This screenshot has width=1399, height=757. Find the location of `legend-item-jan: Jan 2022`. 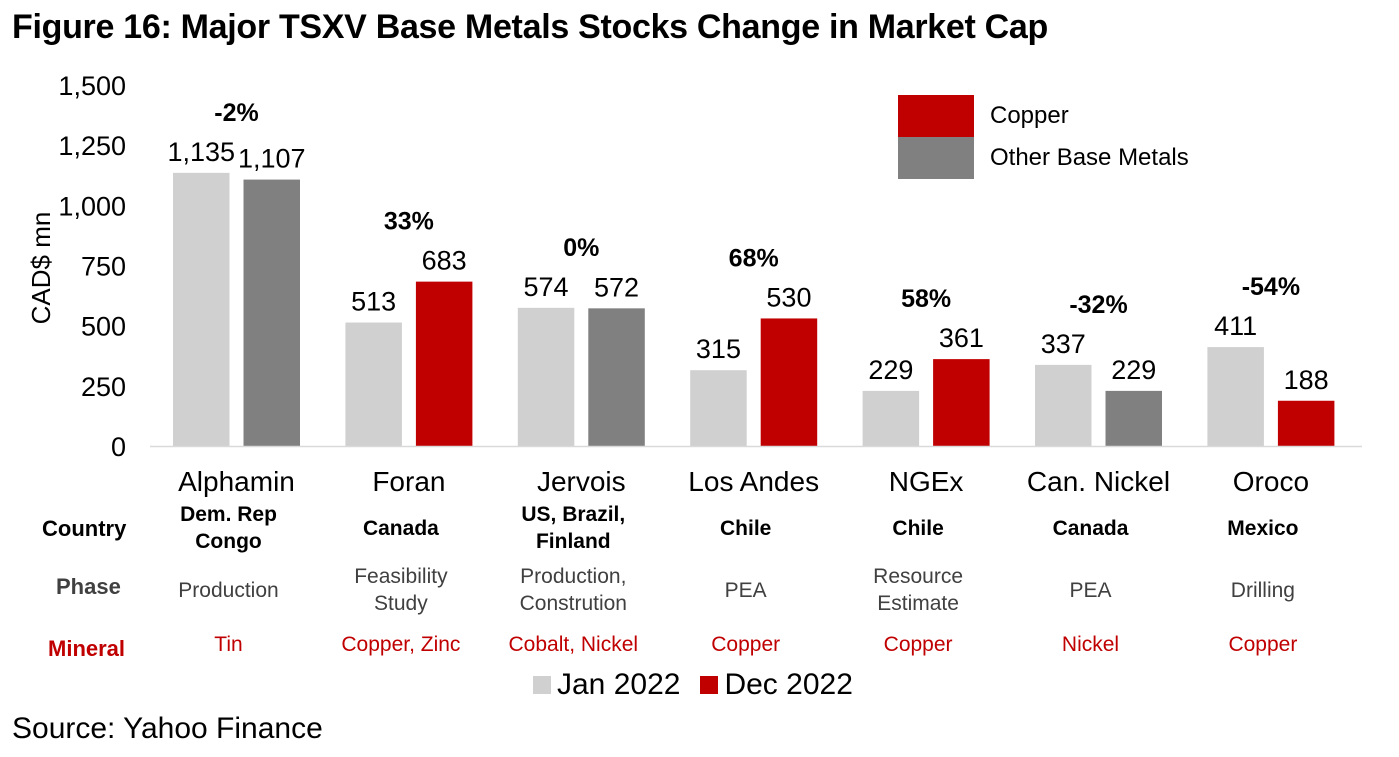

legend-item-jan: Jan 2022 is located at coordinates (606, 685).